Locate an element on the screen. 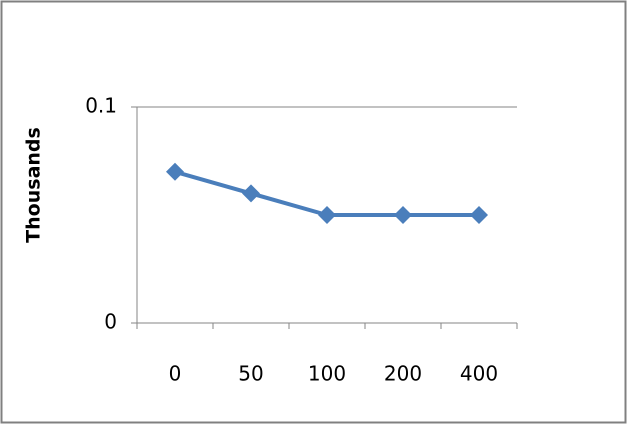 The width and height of the screenshot is (628, 426). x-tick-label: 100 is located at coordinates (327, 374).